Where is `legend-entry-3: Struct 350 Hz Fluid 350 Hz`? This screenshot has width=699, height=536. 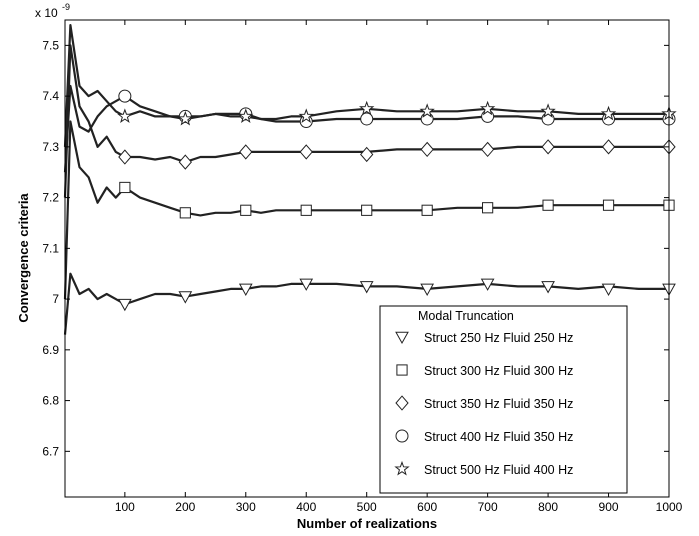
legend-entry-3: Struct 350 Hz Fluid 350 Hz is located at coordinates (498, 404).